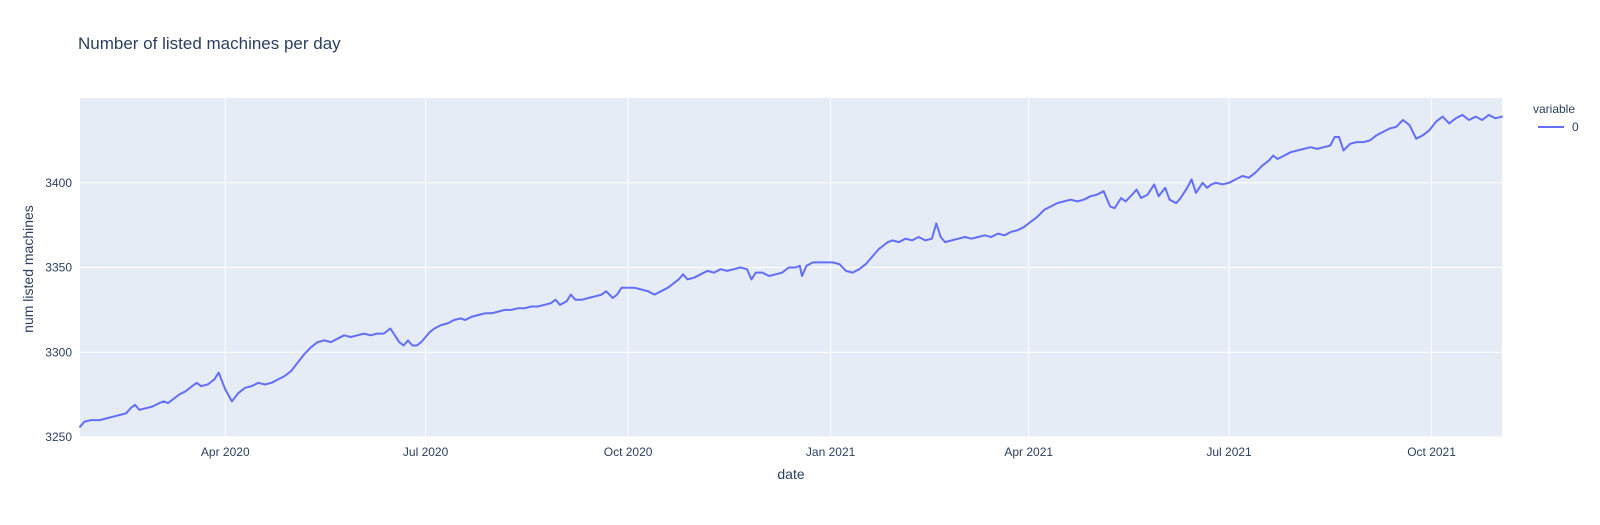  Describe the element at coordinates (1551, 127) in the screenshot. I see `legend-line-swatch-icon` at that location.